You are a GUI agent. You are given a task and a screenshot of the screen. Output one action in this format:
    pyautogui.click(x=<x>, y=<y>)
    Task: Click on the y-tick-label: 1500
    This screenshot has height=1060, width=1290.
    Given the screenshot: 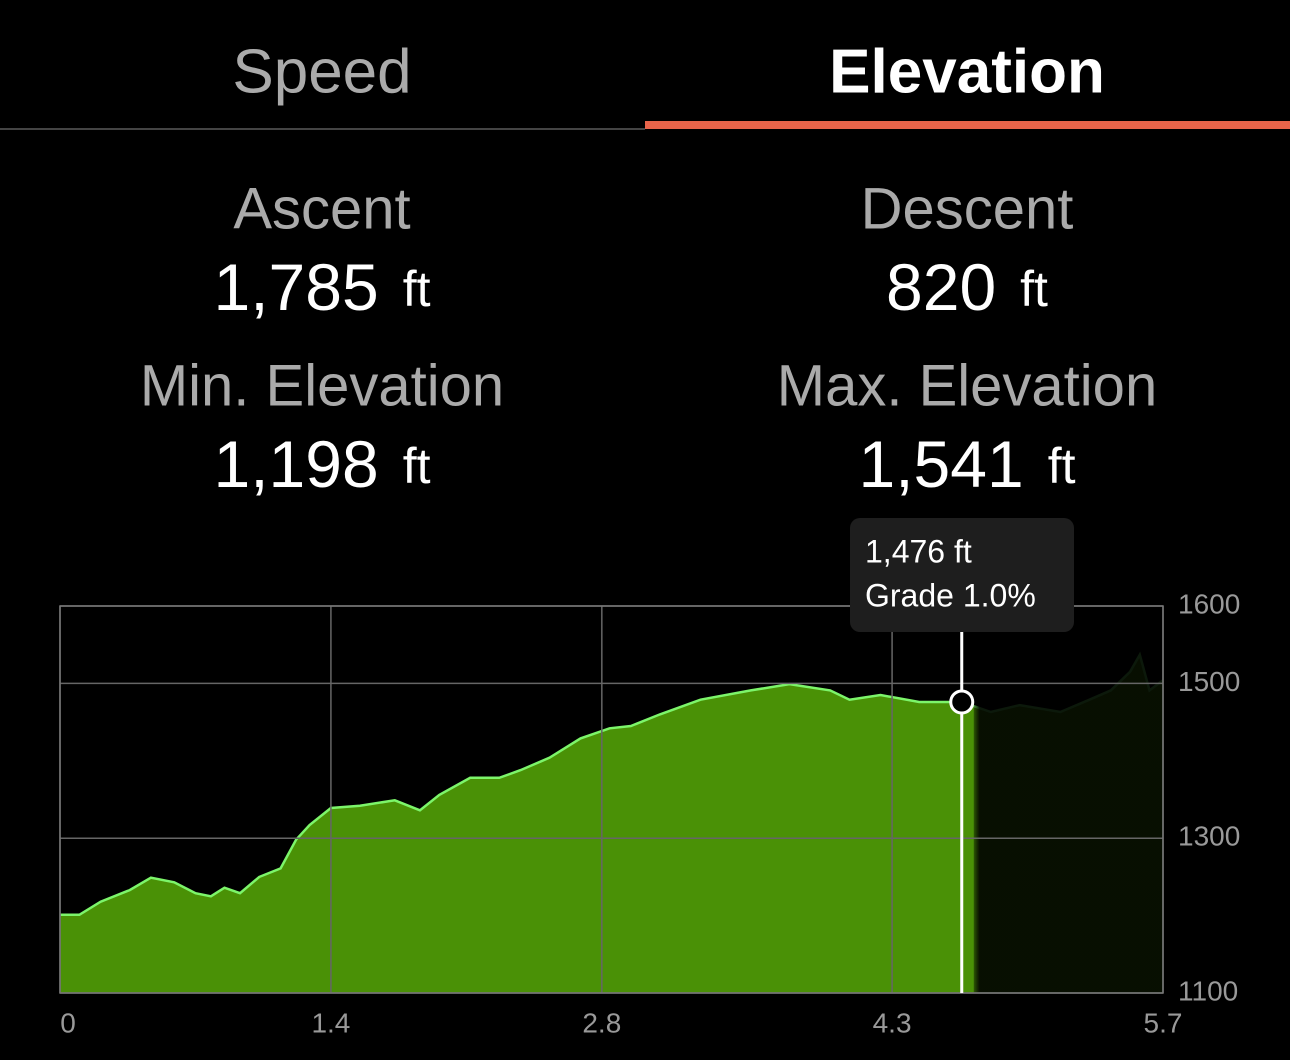 What is the action you would take?
    pyautogui.click(x=1209, y=681)
    